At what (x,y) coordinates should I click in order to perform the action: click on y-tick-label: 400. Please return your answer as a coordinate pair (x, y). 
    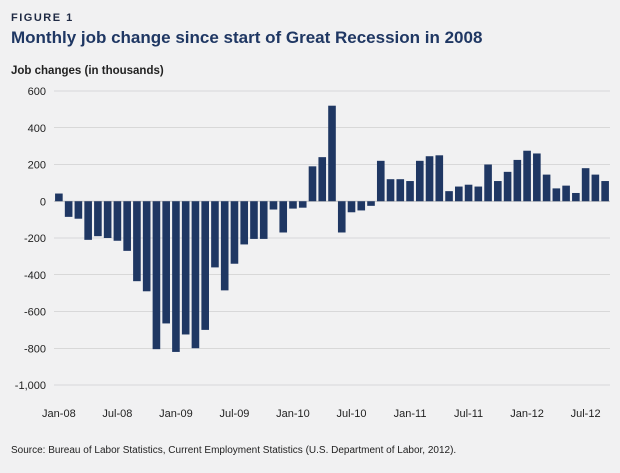
    Looking at the image, I should click on (37, 129).